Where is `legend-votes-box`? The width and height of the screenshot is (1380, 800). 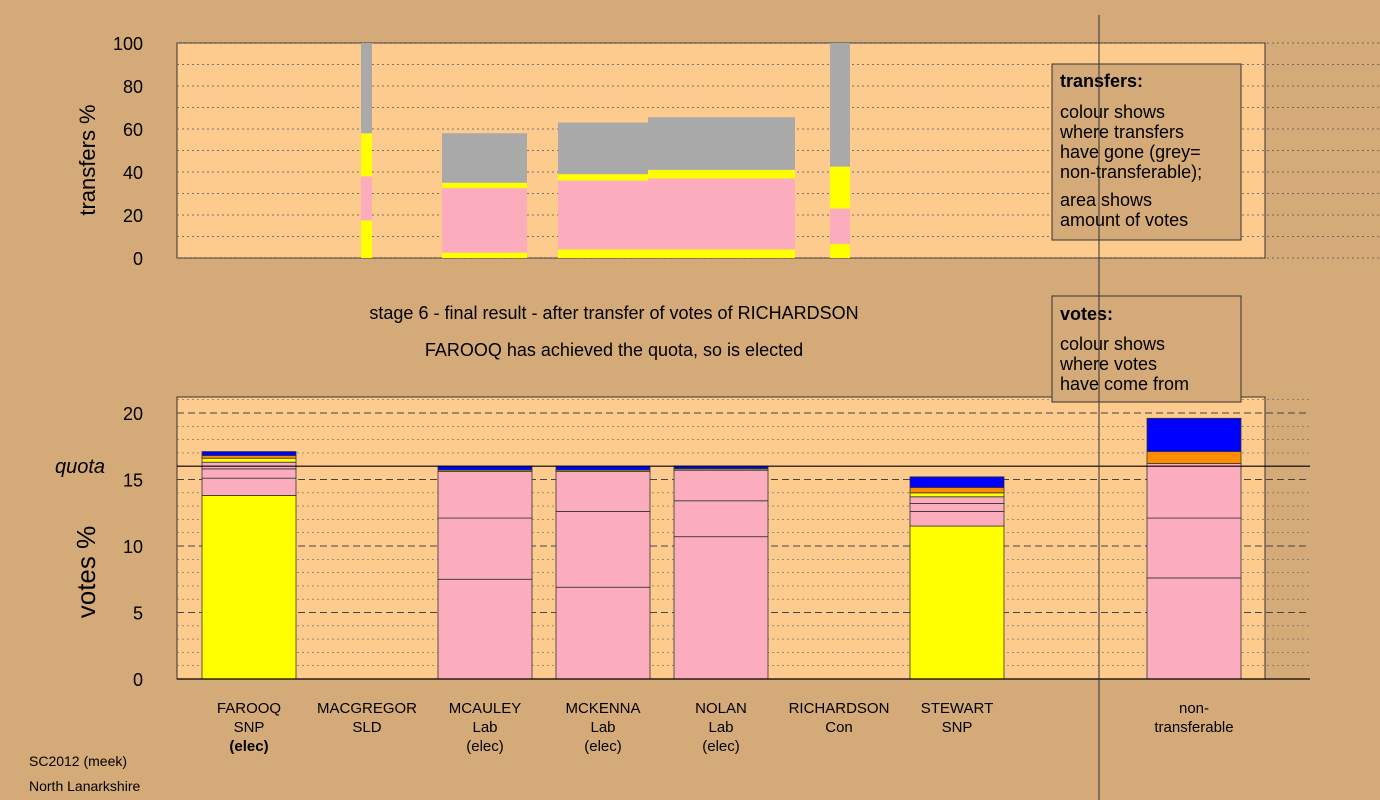
legend-votes-box is located at coordinates (1146, 349).